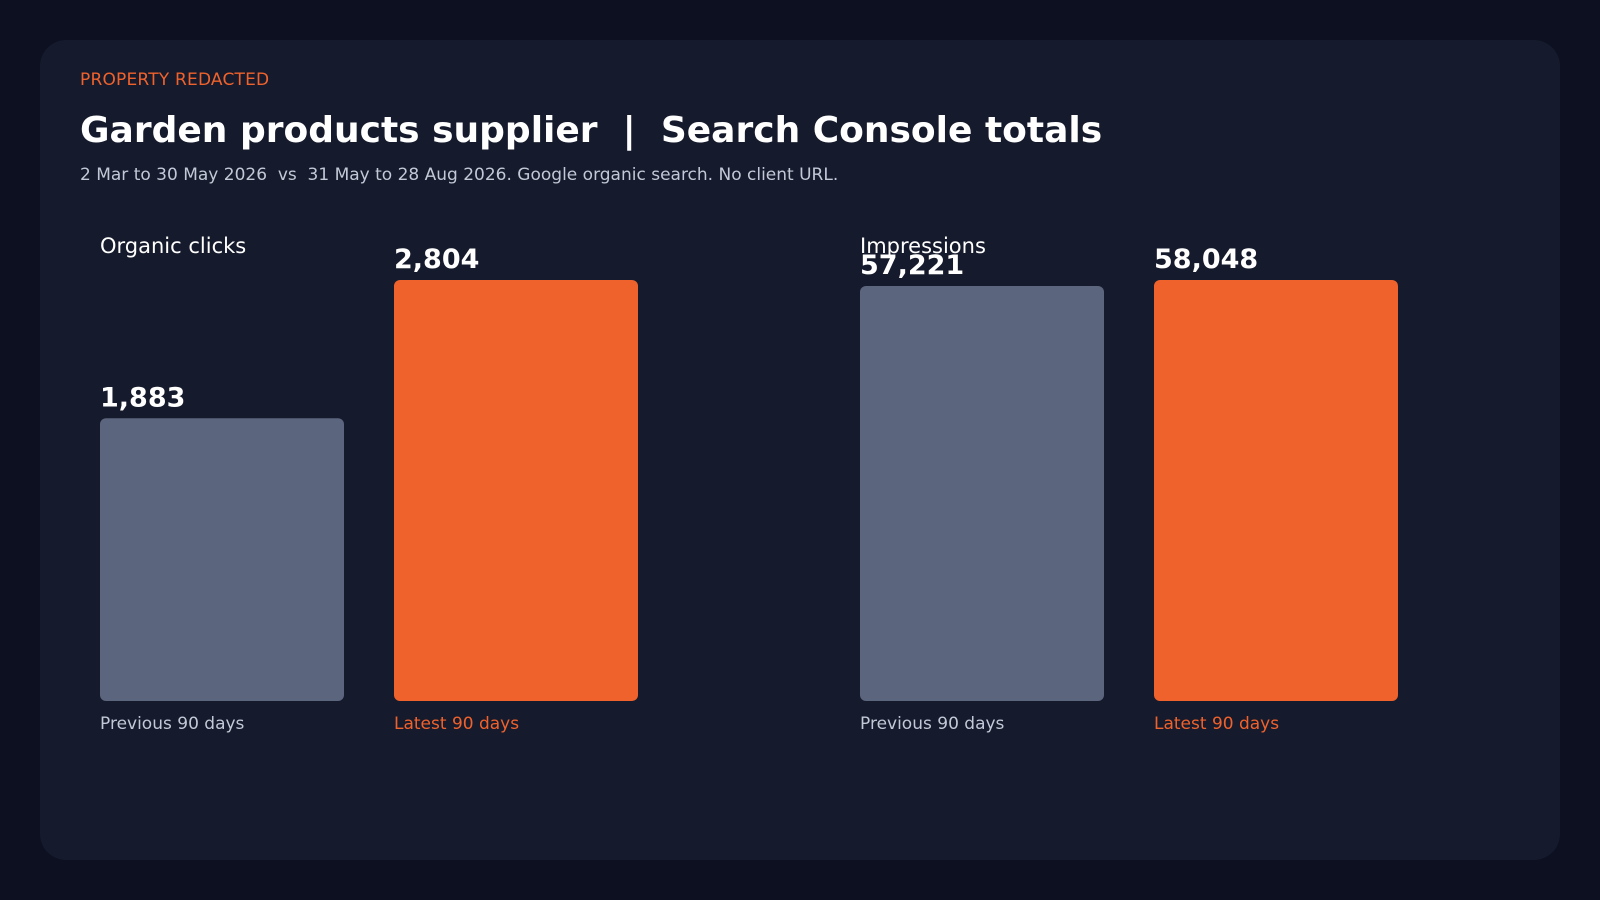 This screenshot has height=900, width=1600. Describe the element at coordinates (173, 246) in the screenshot. I see `chart-title: Organic clicks` at that location.